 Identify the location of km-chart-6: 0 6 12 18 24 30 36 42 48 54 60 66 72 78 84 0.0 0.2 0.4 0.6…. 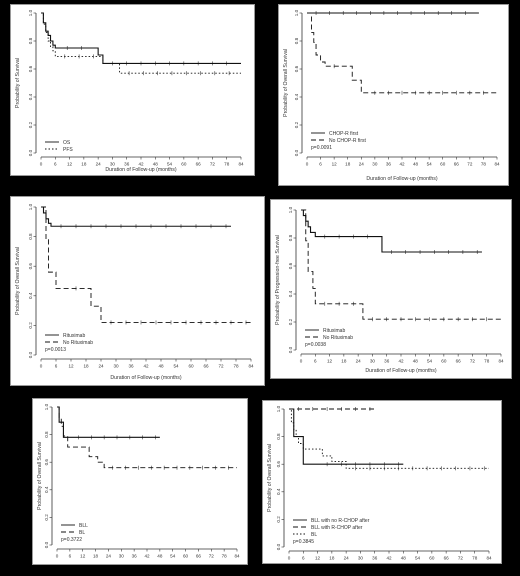
(379, 483).